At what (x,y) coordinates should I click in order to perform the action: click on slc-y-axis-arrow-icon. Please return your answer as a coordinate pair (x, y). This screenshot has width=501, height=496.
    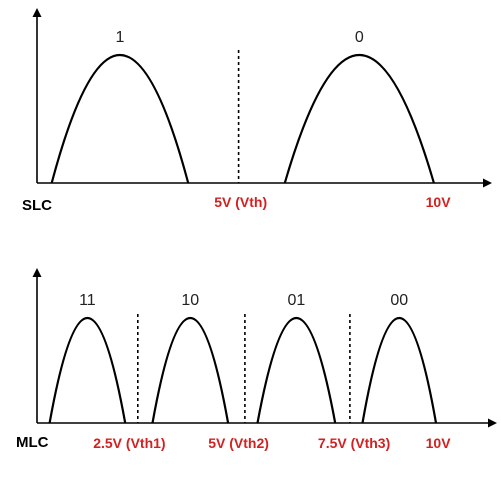
    Looking at the image, I should click on (37, 12).